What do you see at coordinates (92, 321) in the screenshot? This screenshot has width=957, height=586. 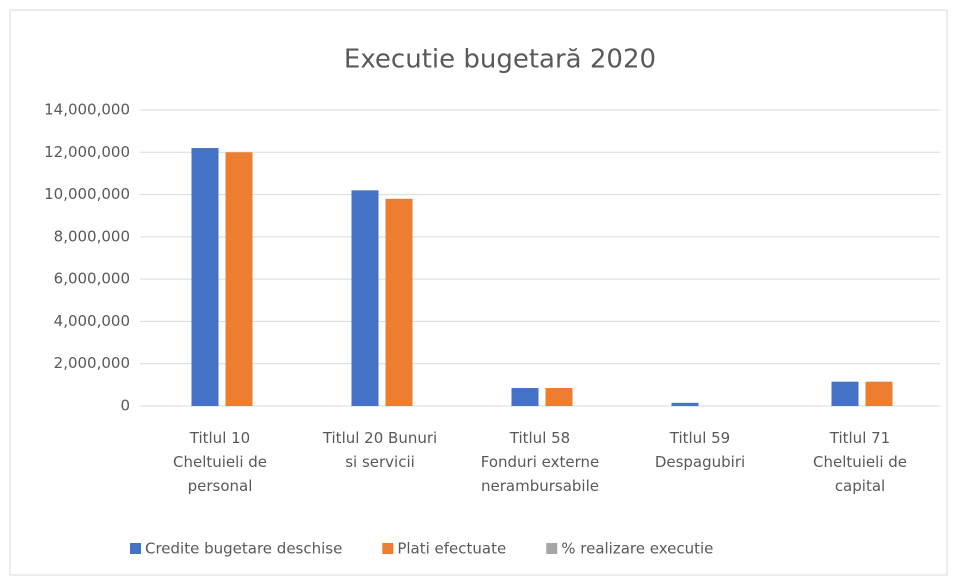 I see `y-tick-label: 4,000,000` at bounding box center [92, 321].